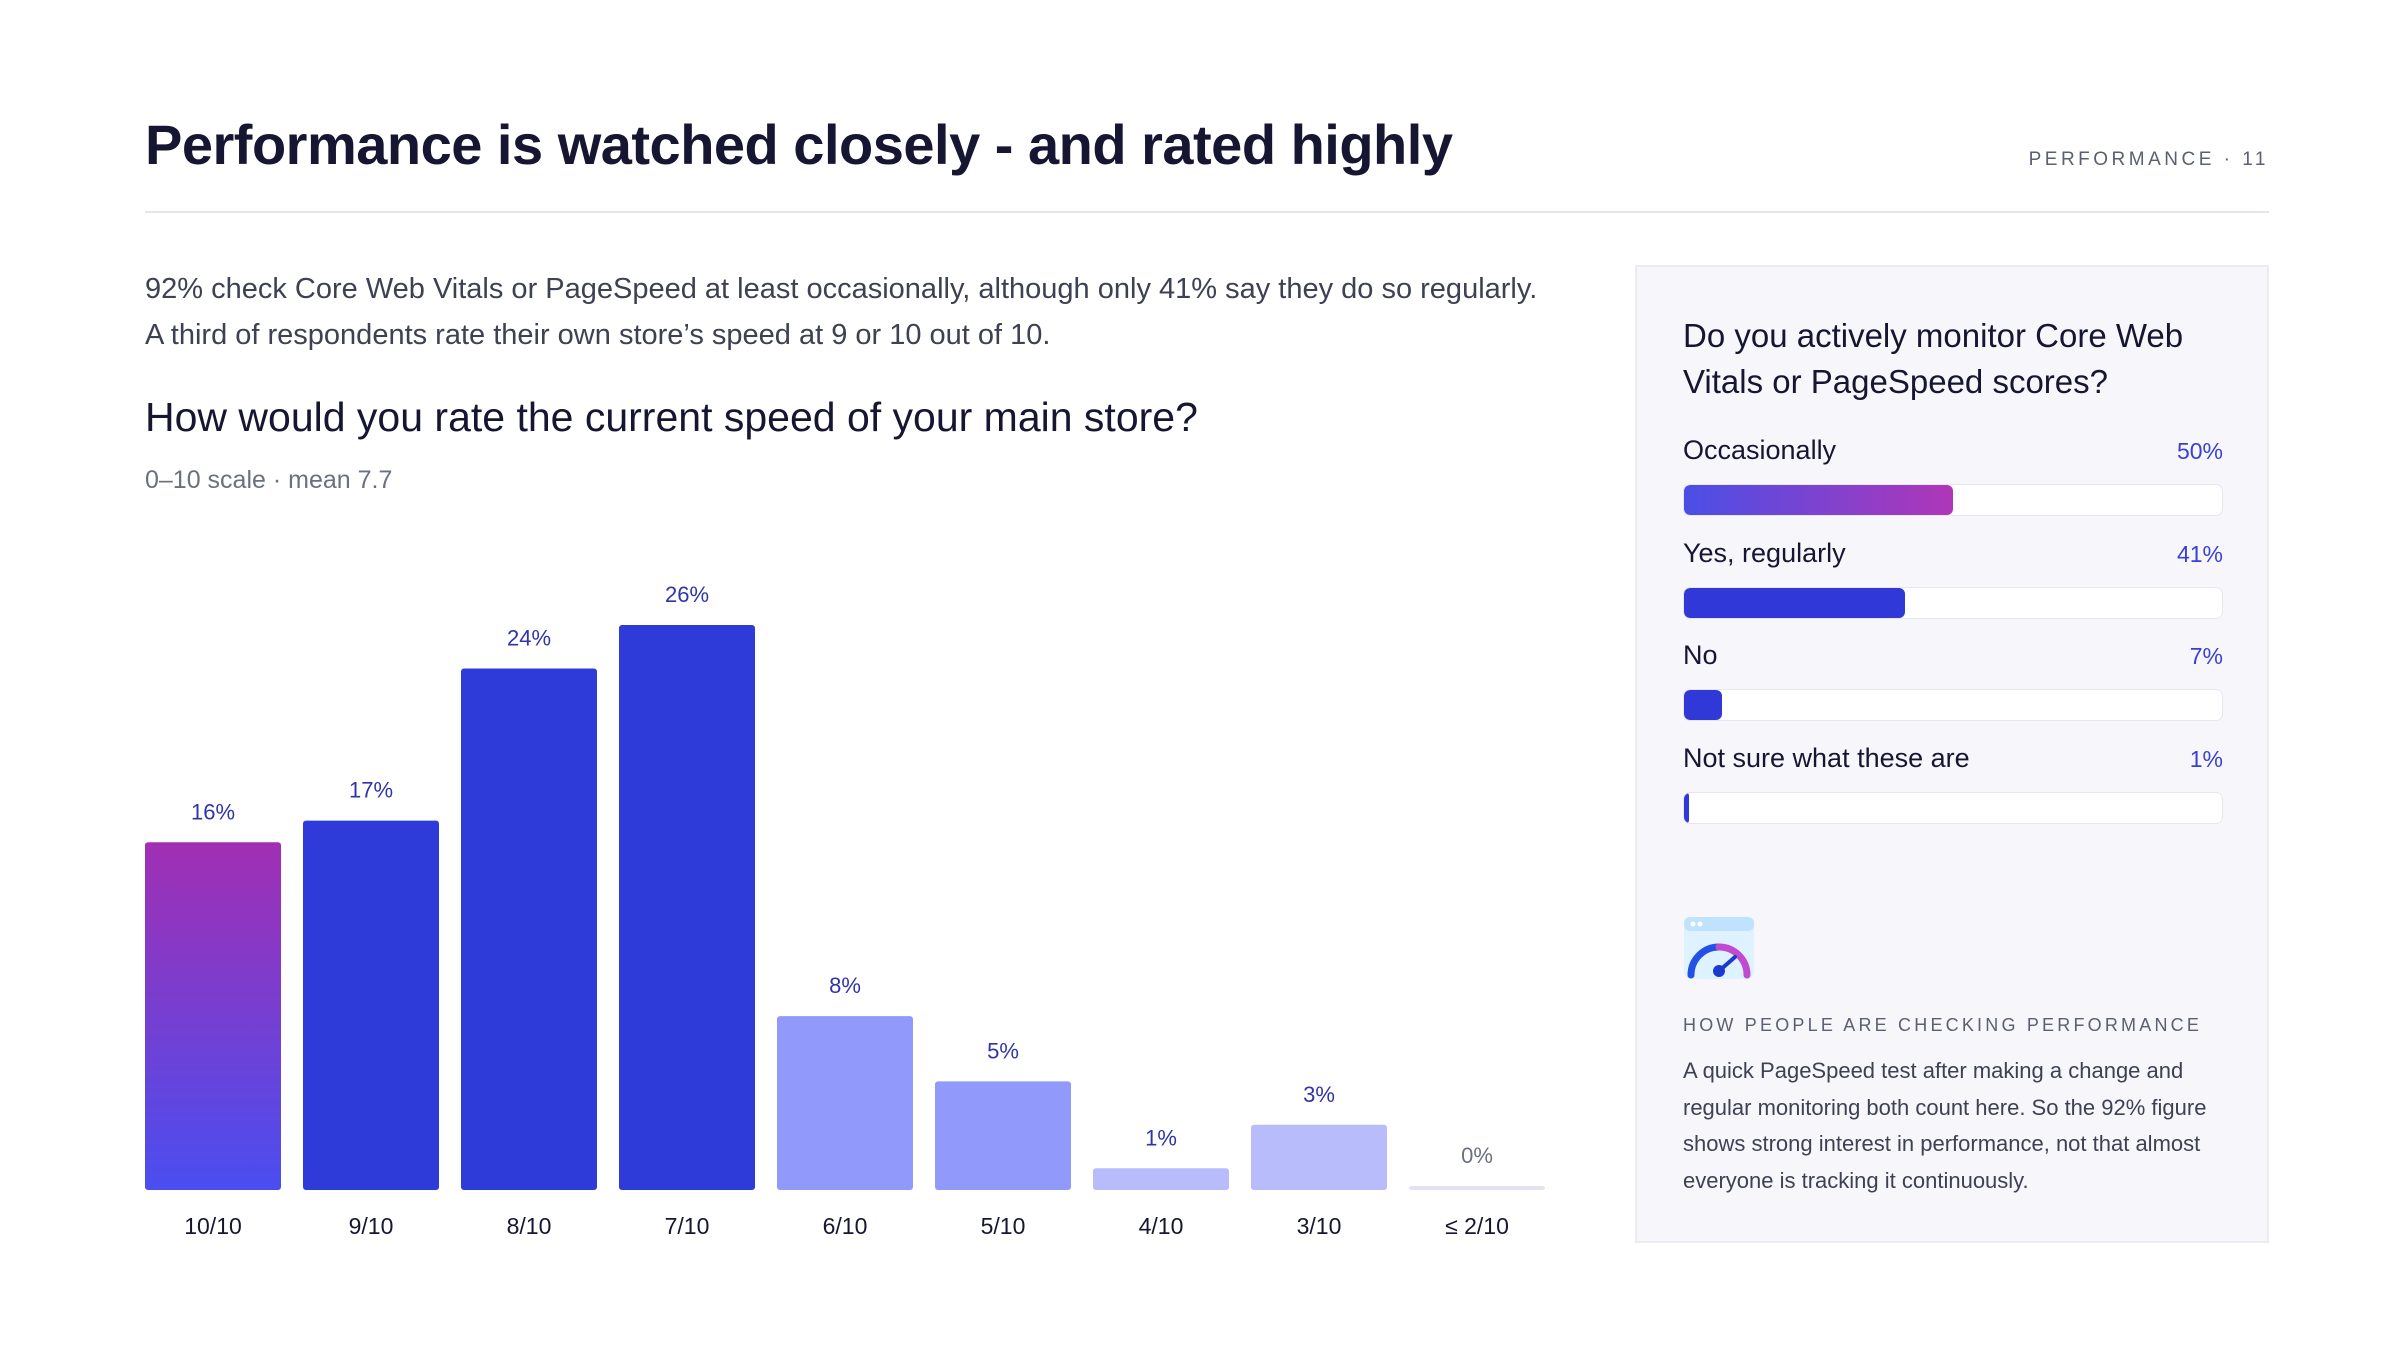 This screenshot has height=1350, width=2400. I want to click on chart-subtitle: 0–10 scale · mean 7.7, so click(269, 480).